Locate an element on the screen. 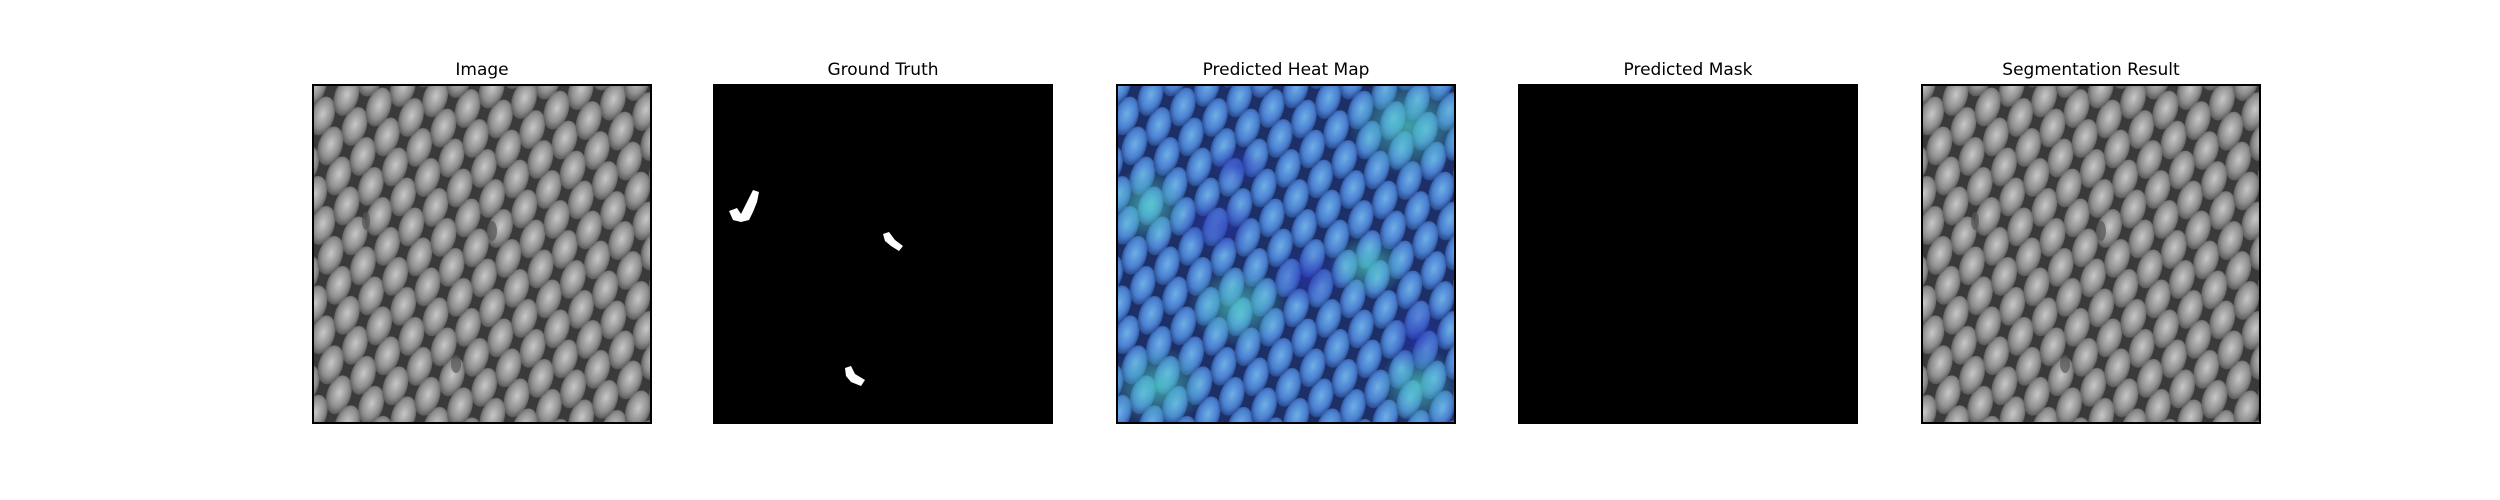  predicted-mask-frame is located at coordinates (1688, 254).